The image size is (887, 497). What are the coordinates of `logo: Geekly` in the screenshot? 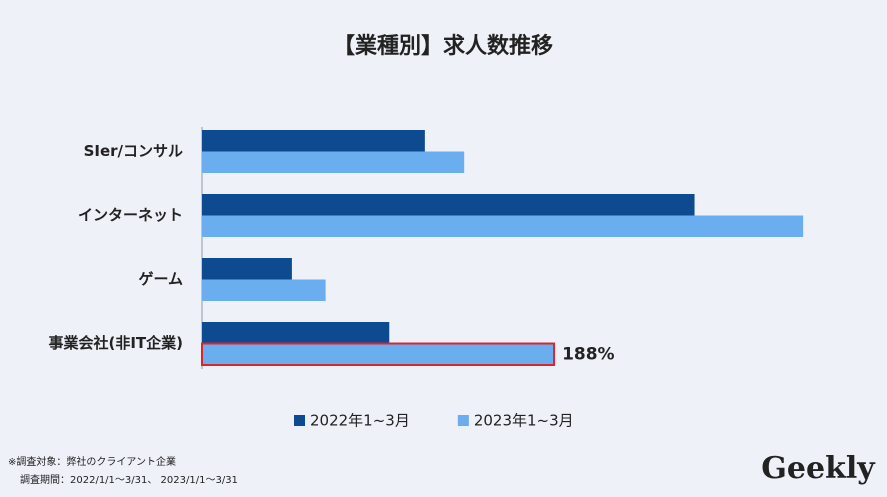 It's located at (818, 468).